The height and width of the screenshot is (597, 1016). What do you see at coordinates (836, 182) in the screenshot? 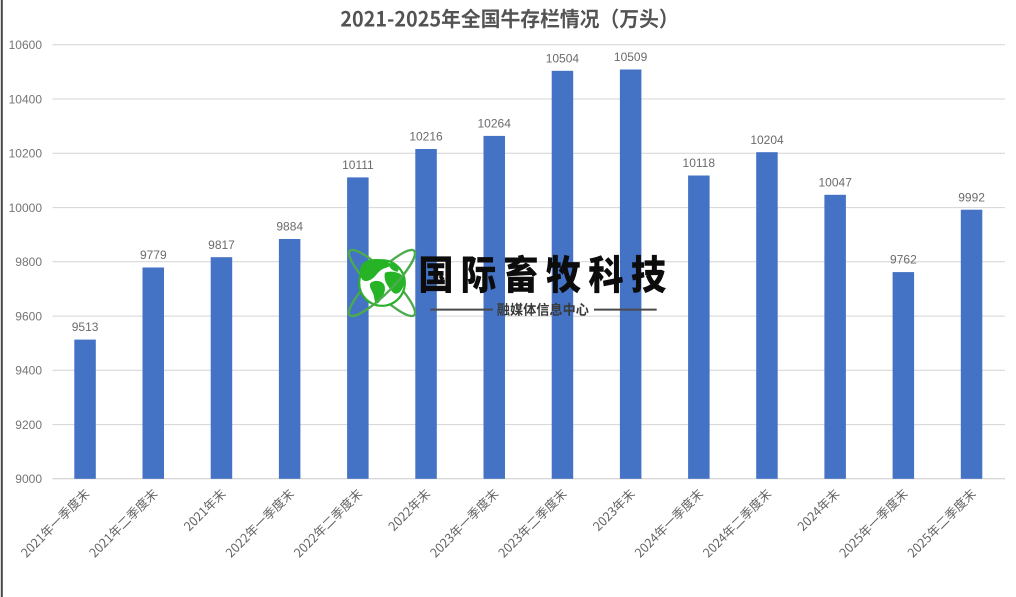
I see `svg-text: 10047` at bounding box center [836, 182].